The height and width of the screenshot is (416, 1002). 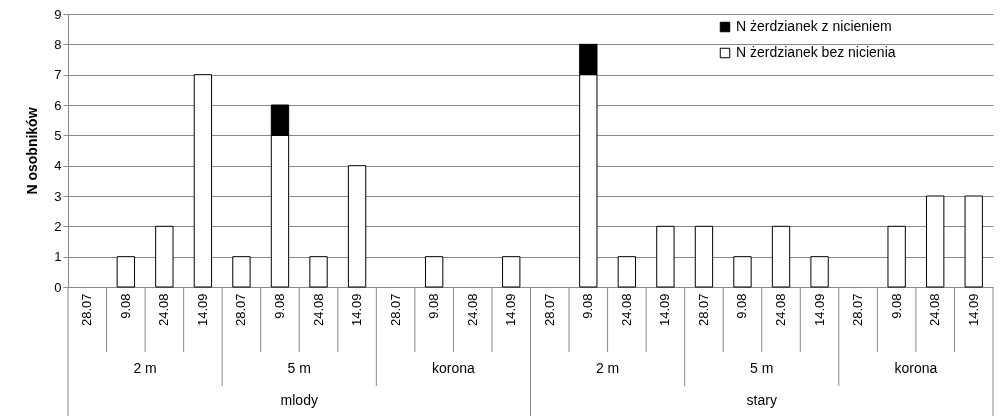 I want to click on y-tick-label: 8, so click(x=58, y=44).